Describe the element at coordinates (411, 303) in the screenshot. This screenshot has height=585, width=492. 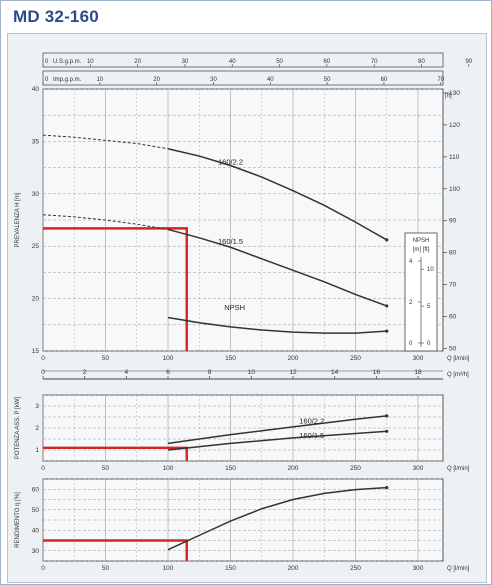
I see `npsh-inset-m-tick: 2` at that location.